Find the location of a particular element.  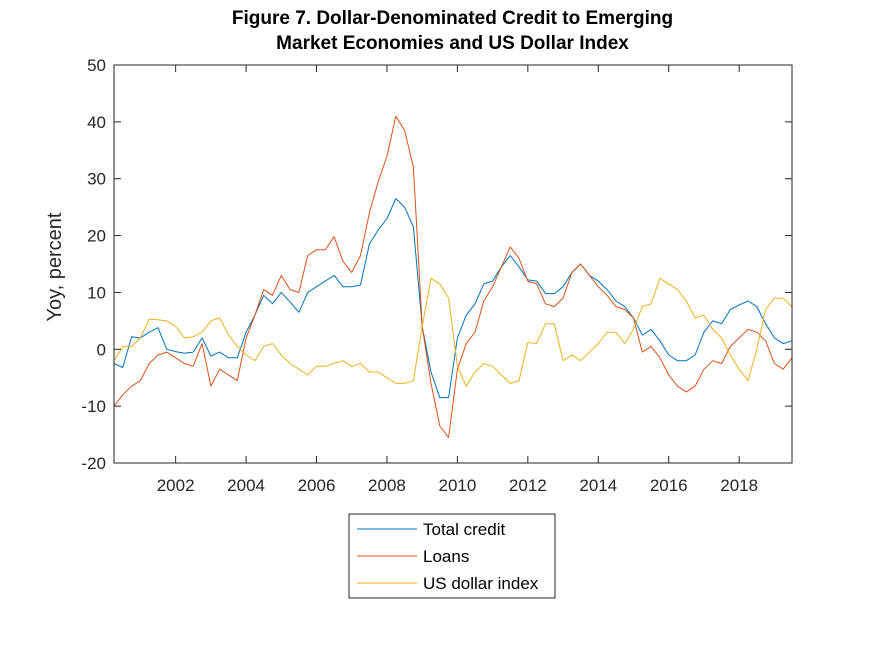

x-tick-label: 2004 is located at coordinates (246, 485).